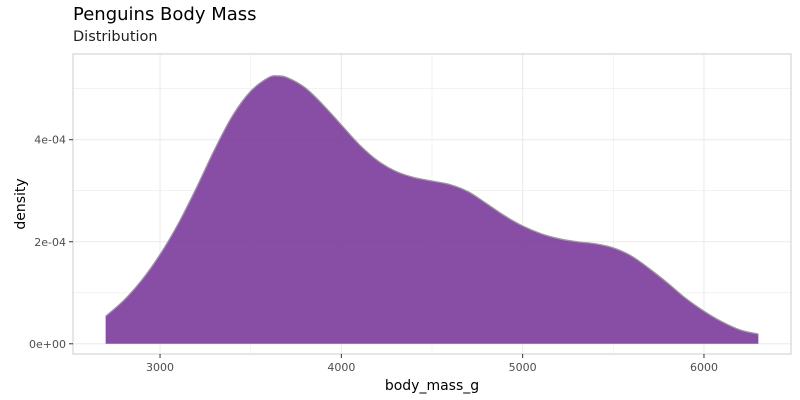  Describe the element at coordinates (704, 367) in the screenshot. I see `x-tick-label: 6000` at that location.